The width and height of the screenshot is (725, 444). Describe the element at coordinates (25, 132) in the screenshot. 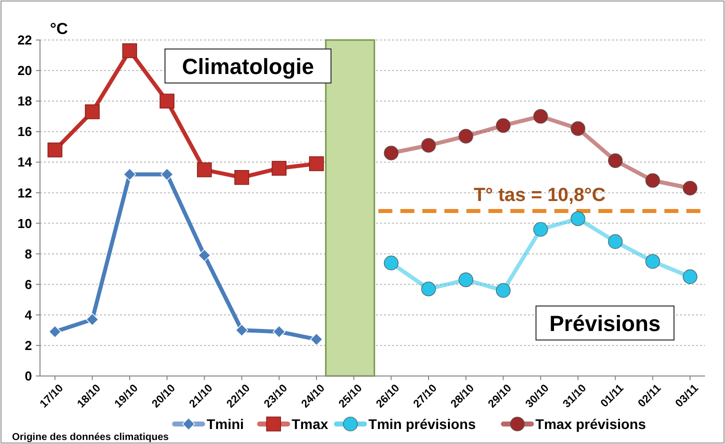

I see `y-tick-label: 16` at that location.